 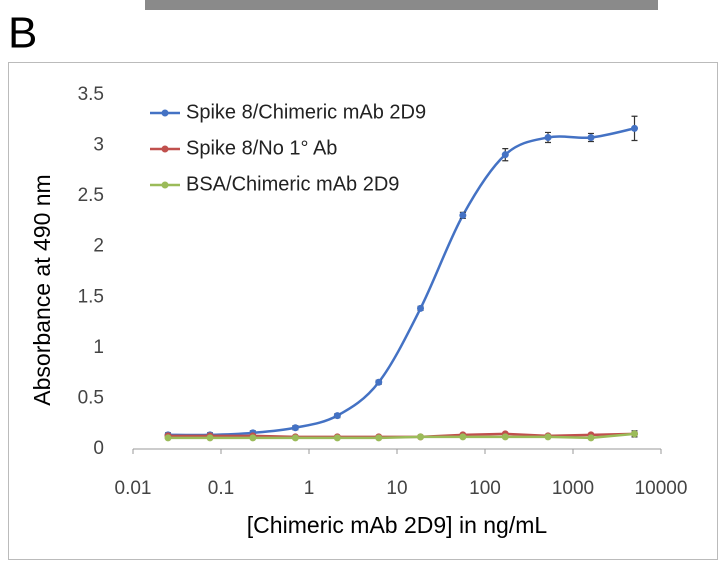 What do you see at coordinates (91, 296) in the screenshot?
I see `y-tick-label: 1.5` at bounding box center [91, 296].